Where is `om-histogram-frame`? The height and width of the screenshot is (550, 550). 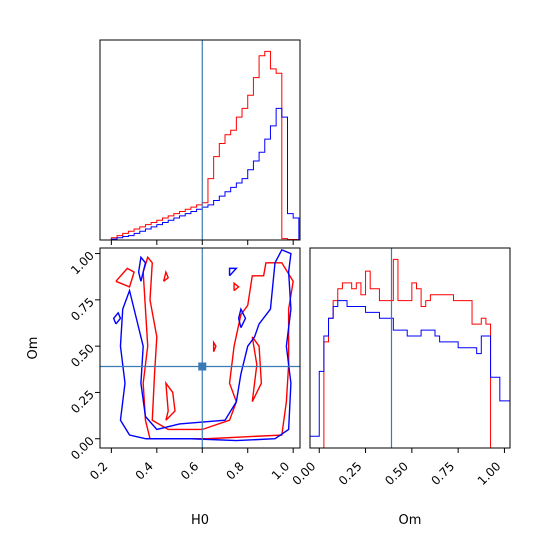
om-histogram-frame is located at coordinates (410, 348).